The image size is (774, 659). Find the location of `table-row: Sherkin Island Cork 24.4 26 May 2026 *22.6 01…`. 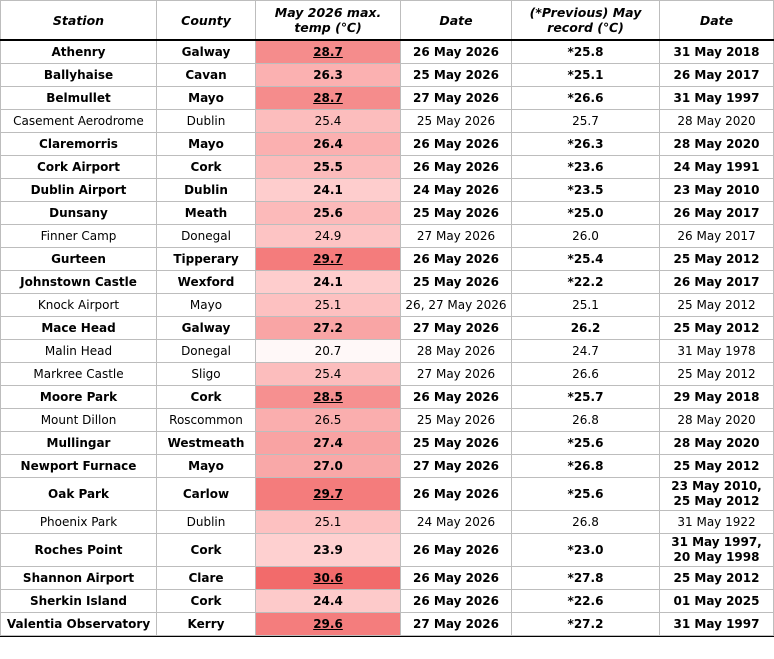

table-row: Sherkin Island Cork 24.4 26 May 2026 *22.6 01… is located at coordinates (387, 601).